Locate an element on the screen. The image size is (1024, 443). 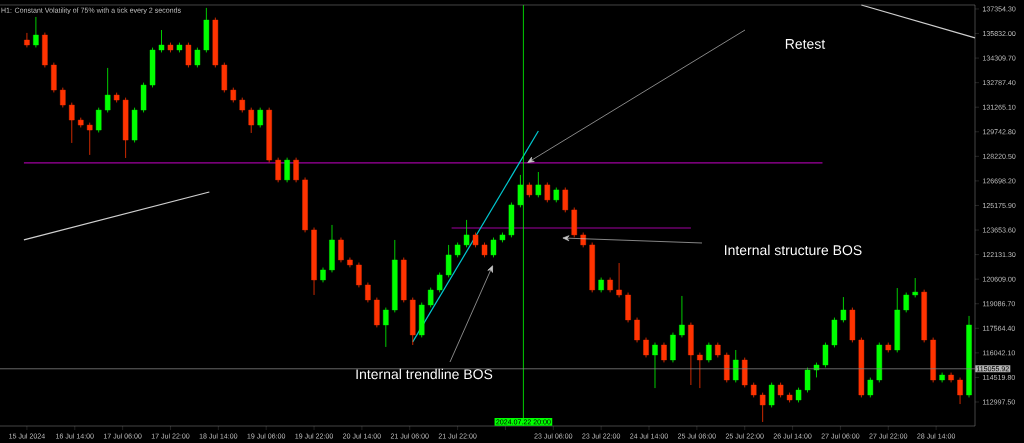
annotation: Retest is located at coordinates (805, 44).